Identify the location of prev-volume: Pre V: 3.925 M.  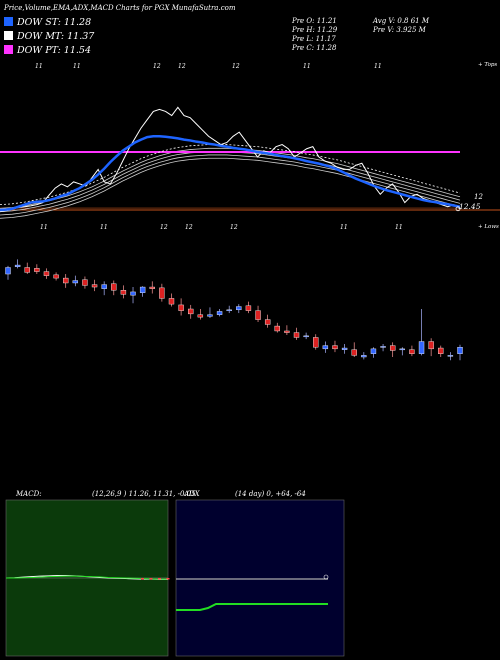
(399, 30).